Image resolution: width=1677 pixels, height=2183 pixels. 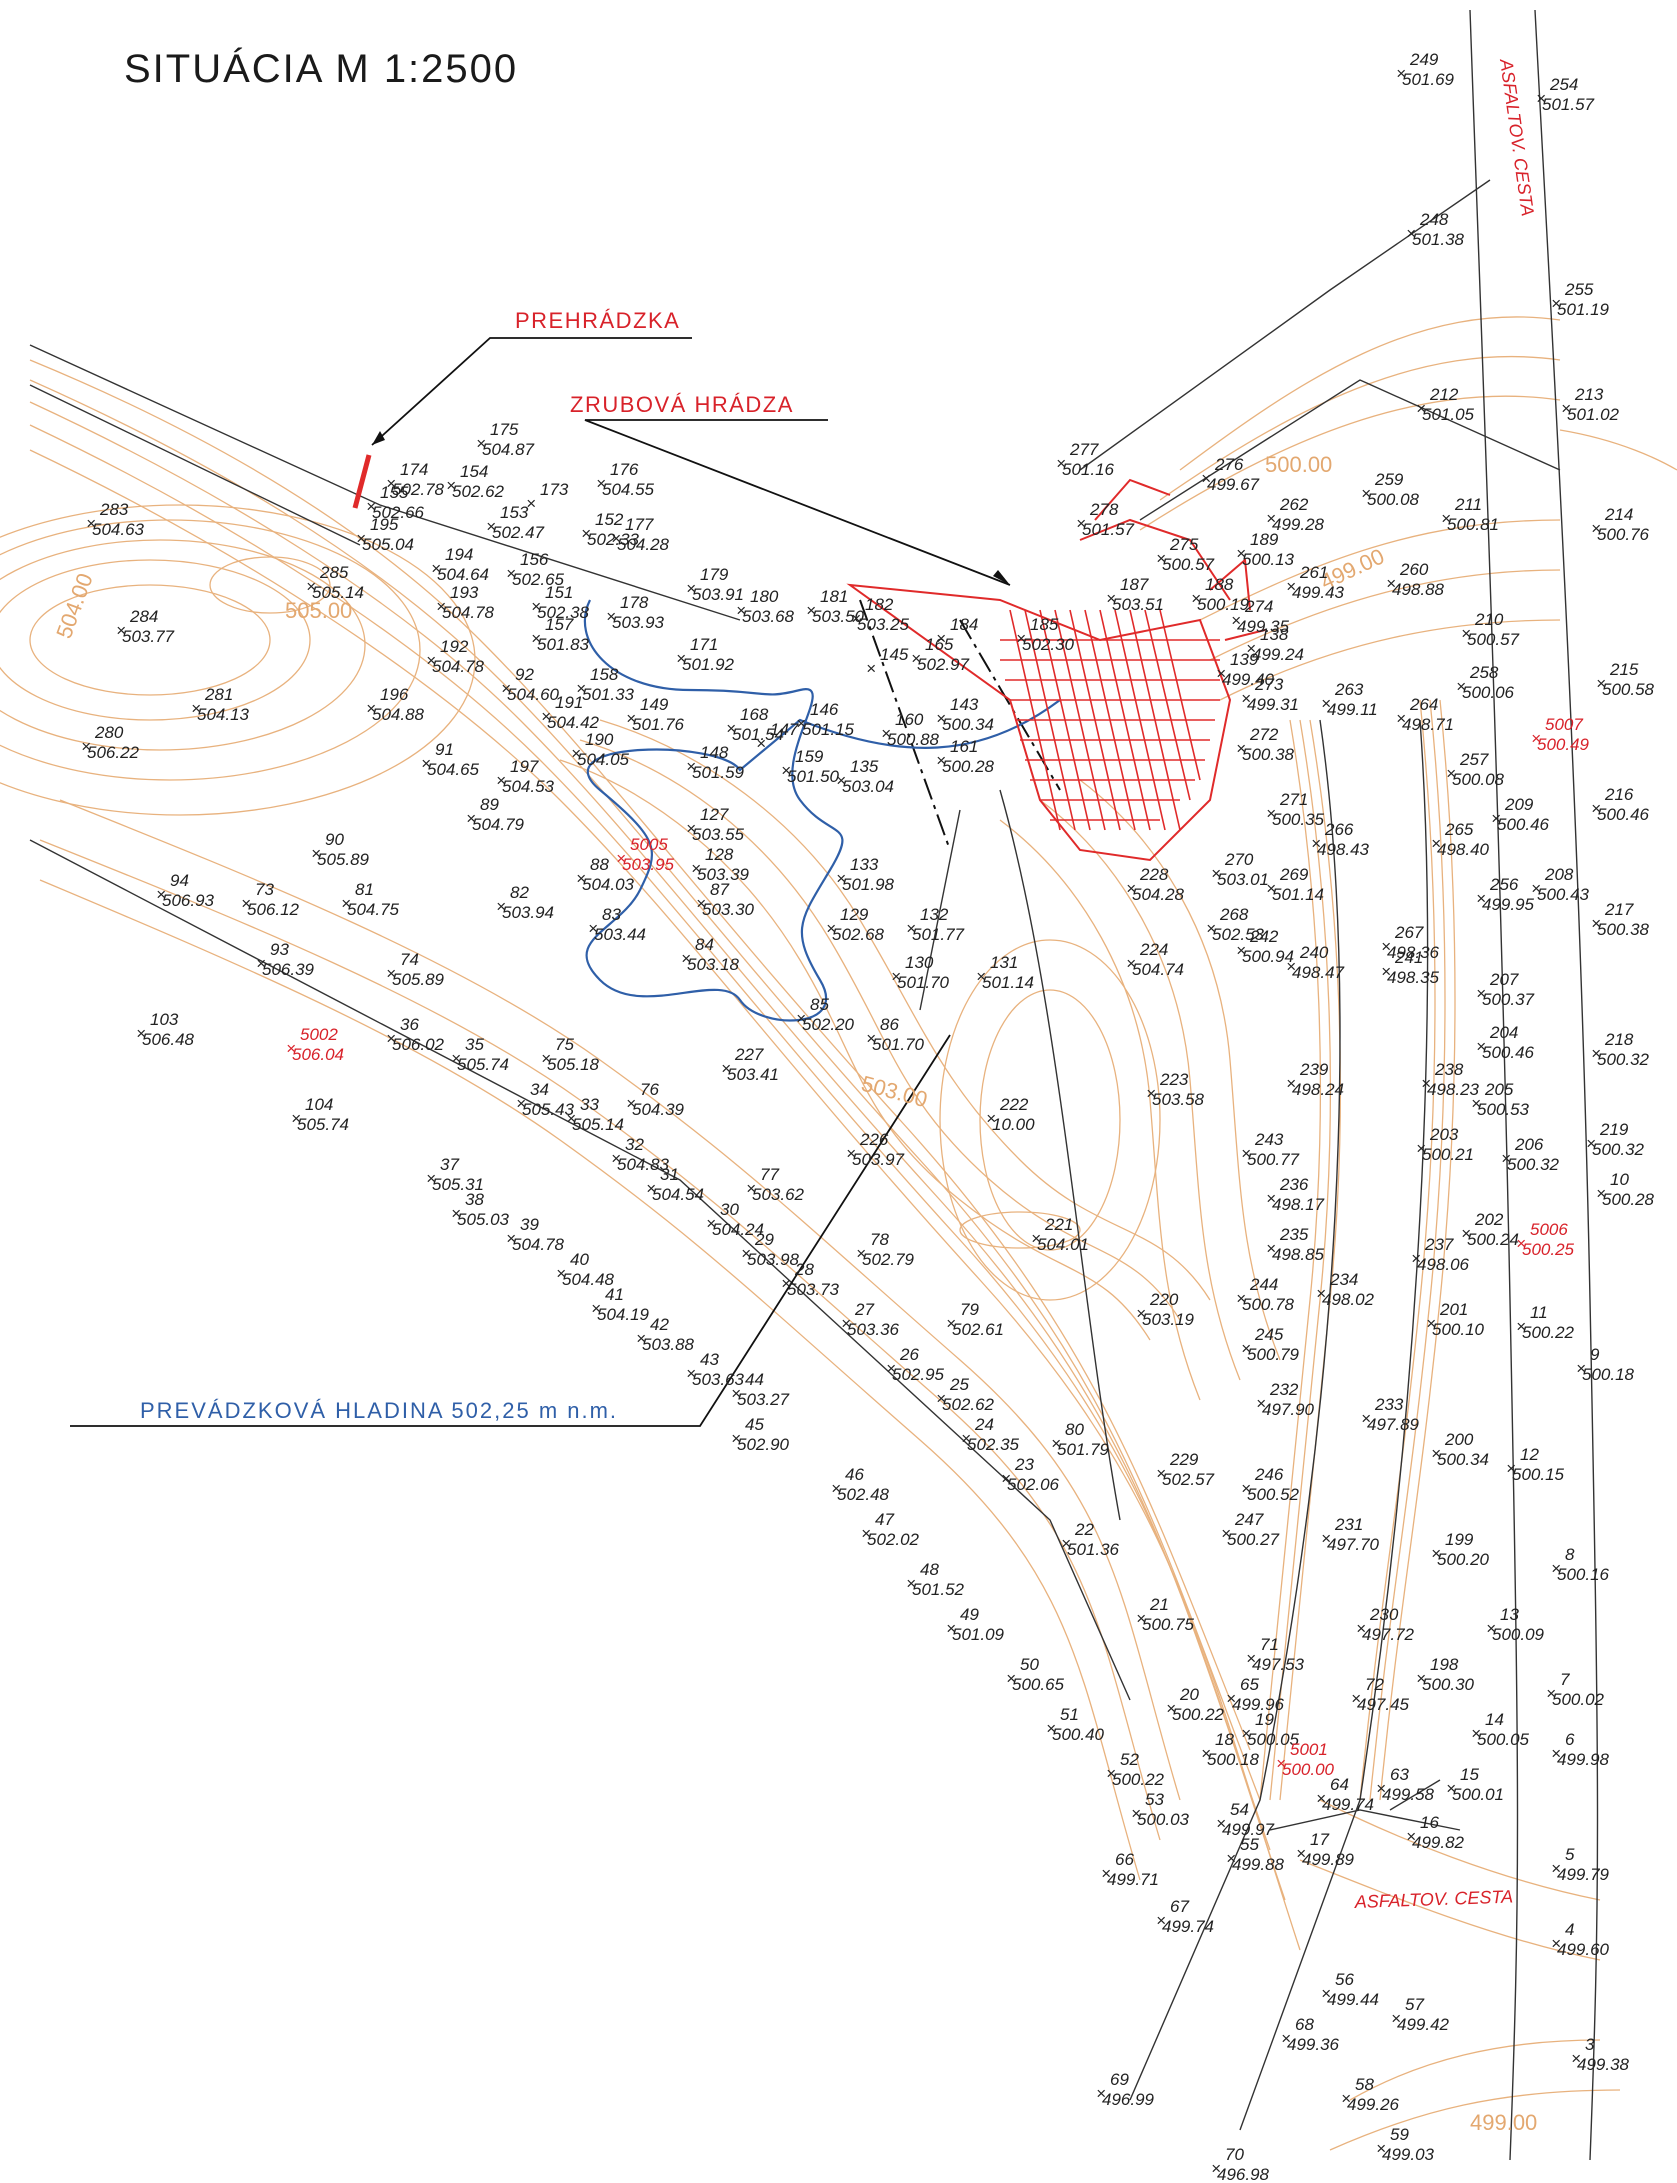 What do you see at coordinates (1424, 59) in the screenshot?
I see `point-number: 249` at bounding box center [1424, 59].